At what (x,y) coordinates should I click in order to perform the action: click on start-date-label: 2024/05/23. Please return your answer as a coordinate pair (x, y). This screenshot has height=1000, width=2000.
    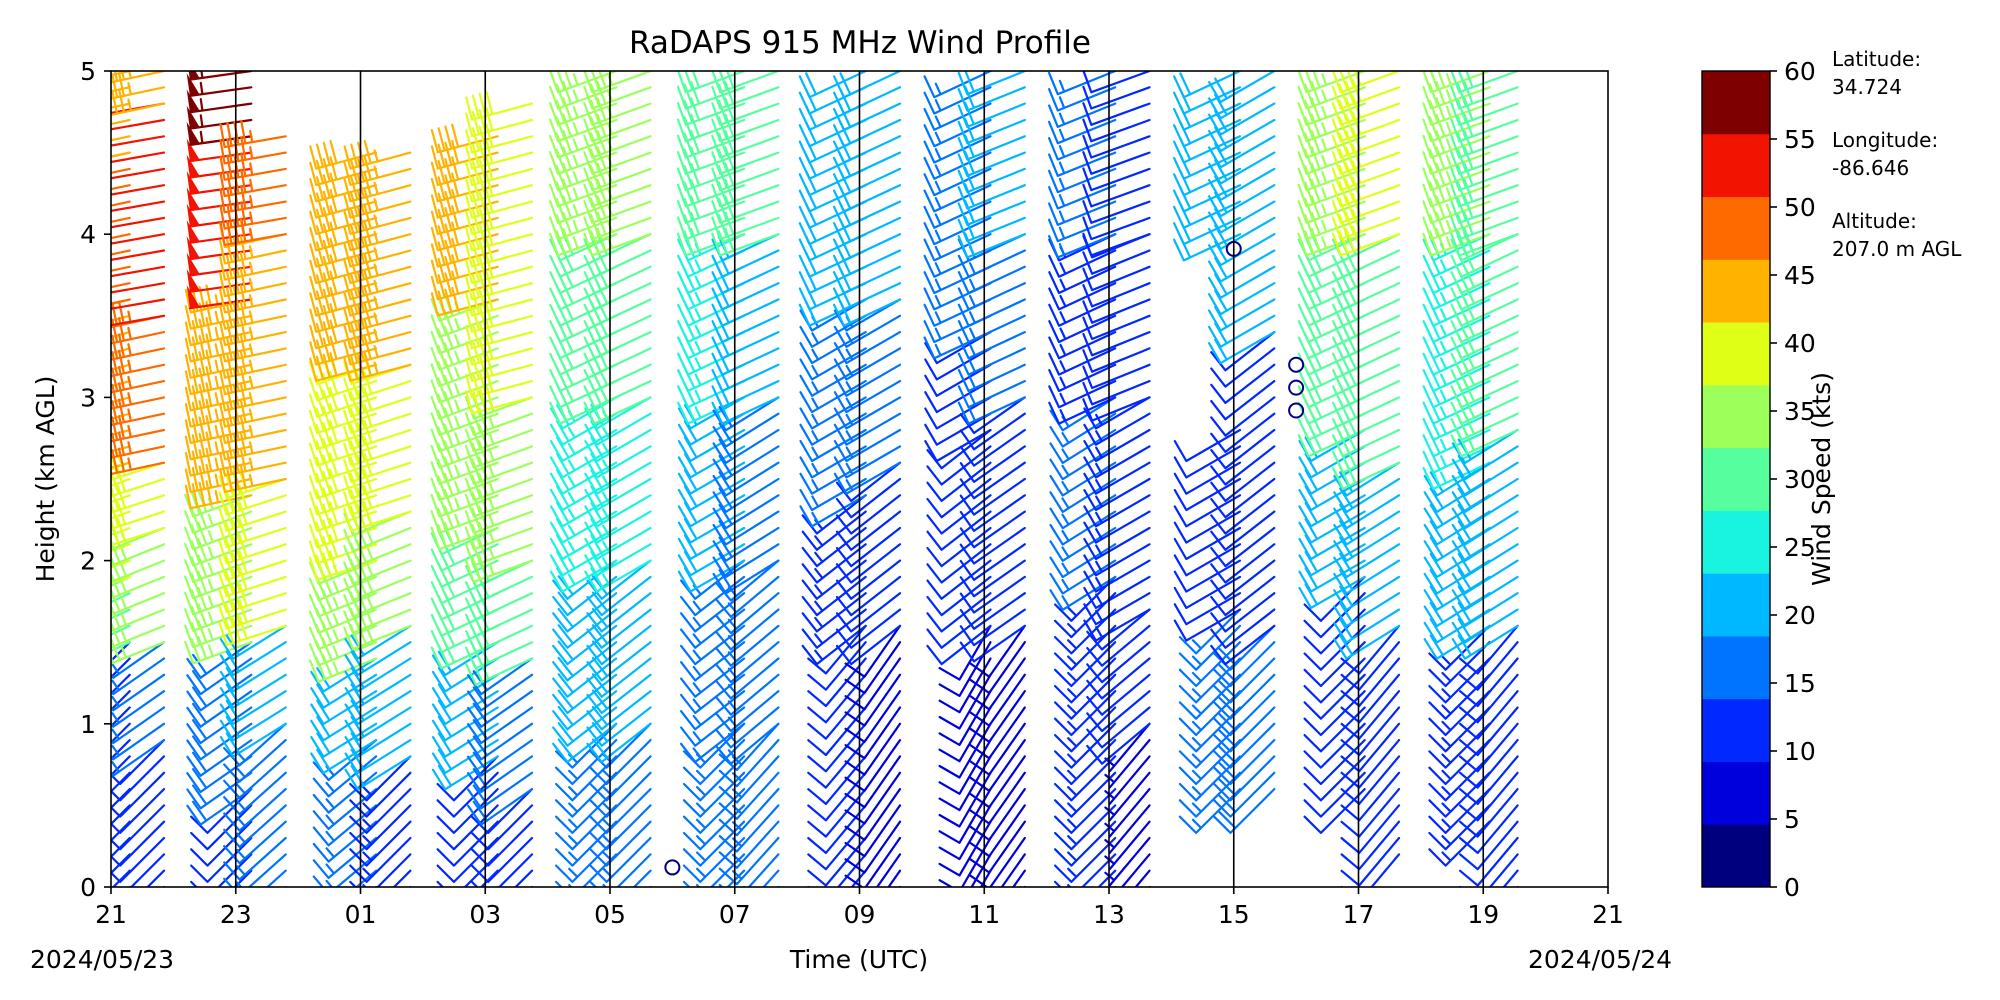
    Looking at the image, I should click on (102, 959).